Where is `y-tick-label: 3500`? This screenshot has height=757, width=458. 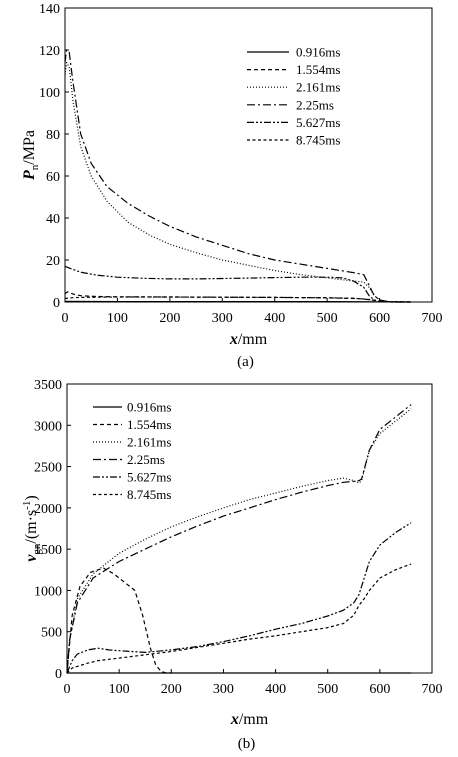
y-tick-label: 3500 is located at coordinates (48, 385).